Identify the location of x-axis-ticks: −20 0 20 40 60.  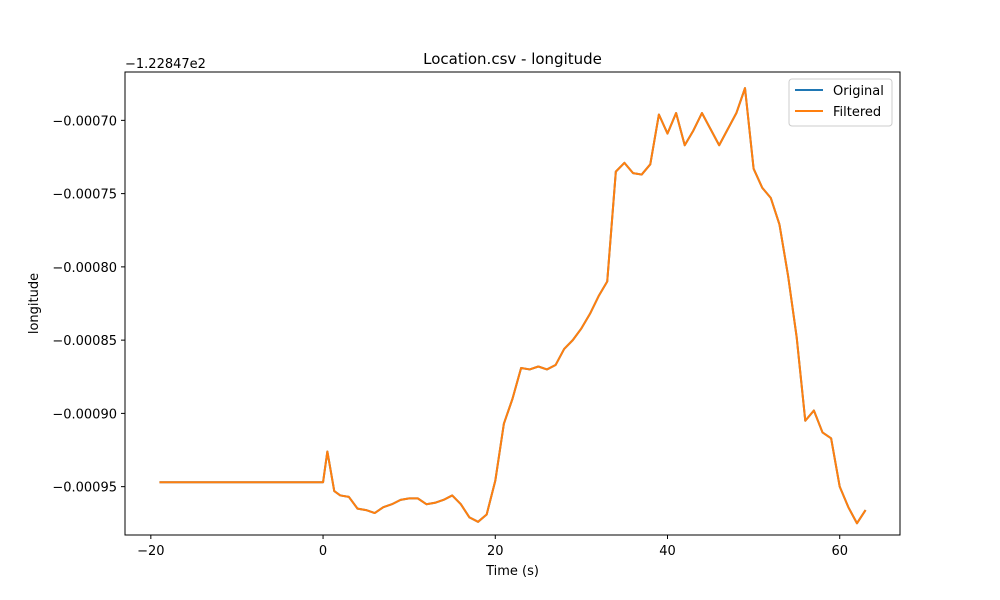
(492, 547).